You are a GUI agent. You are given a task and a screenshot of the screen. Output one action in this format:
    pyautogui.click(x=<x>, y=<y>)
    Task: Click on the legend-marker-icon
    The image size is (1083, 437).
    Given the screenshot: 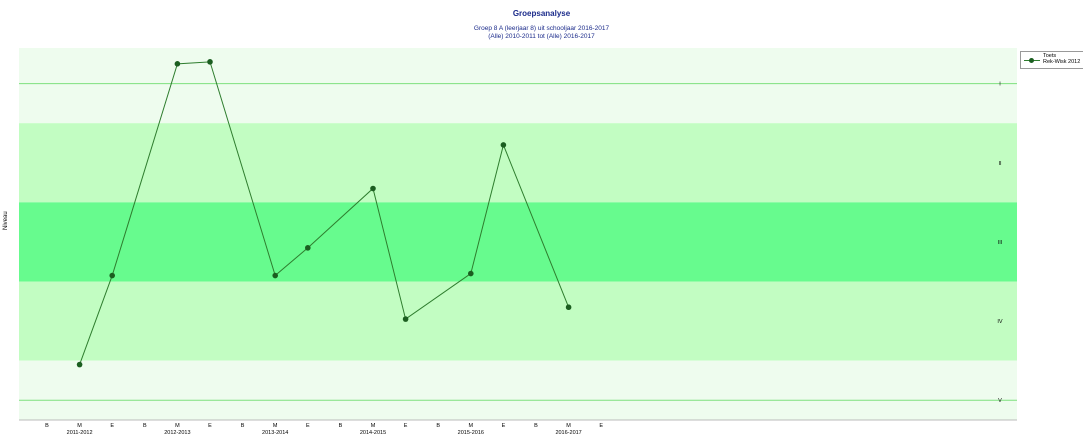 What is the action you would take?
    pyautogui.click(x=1031, y=60)
    